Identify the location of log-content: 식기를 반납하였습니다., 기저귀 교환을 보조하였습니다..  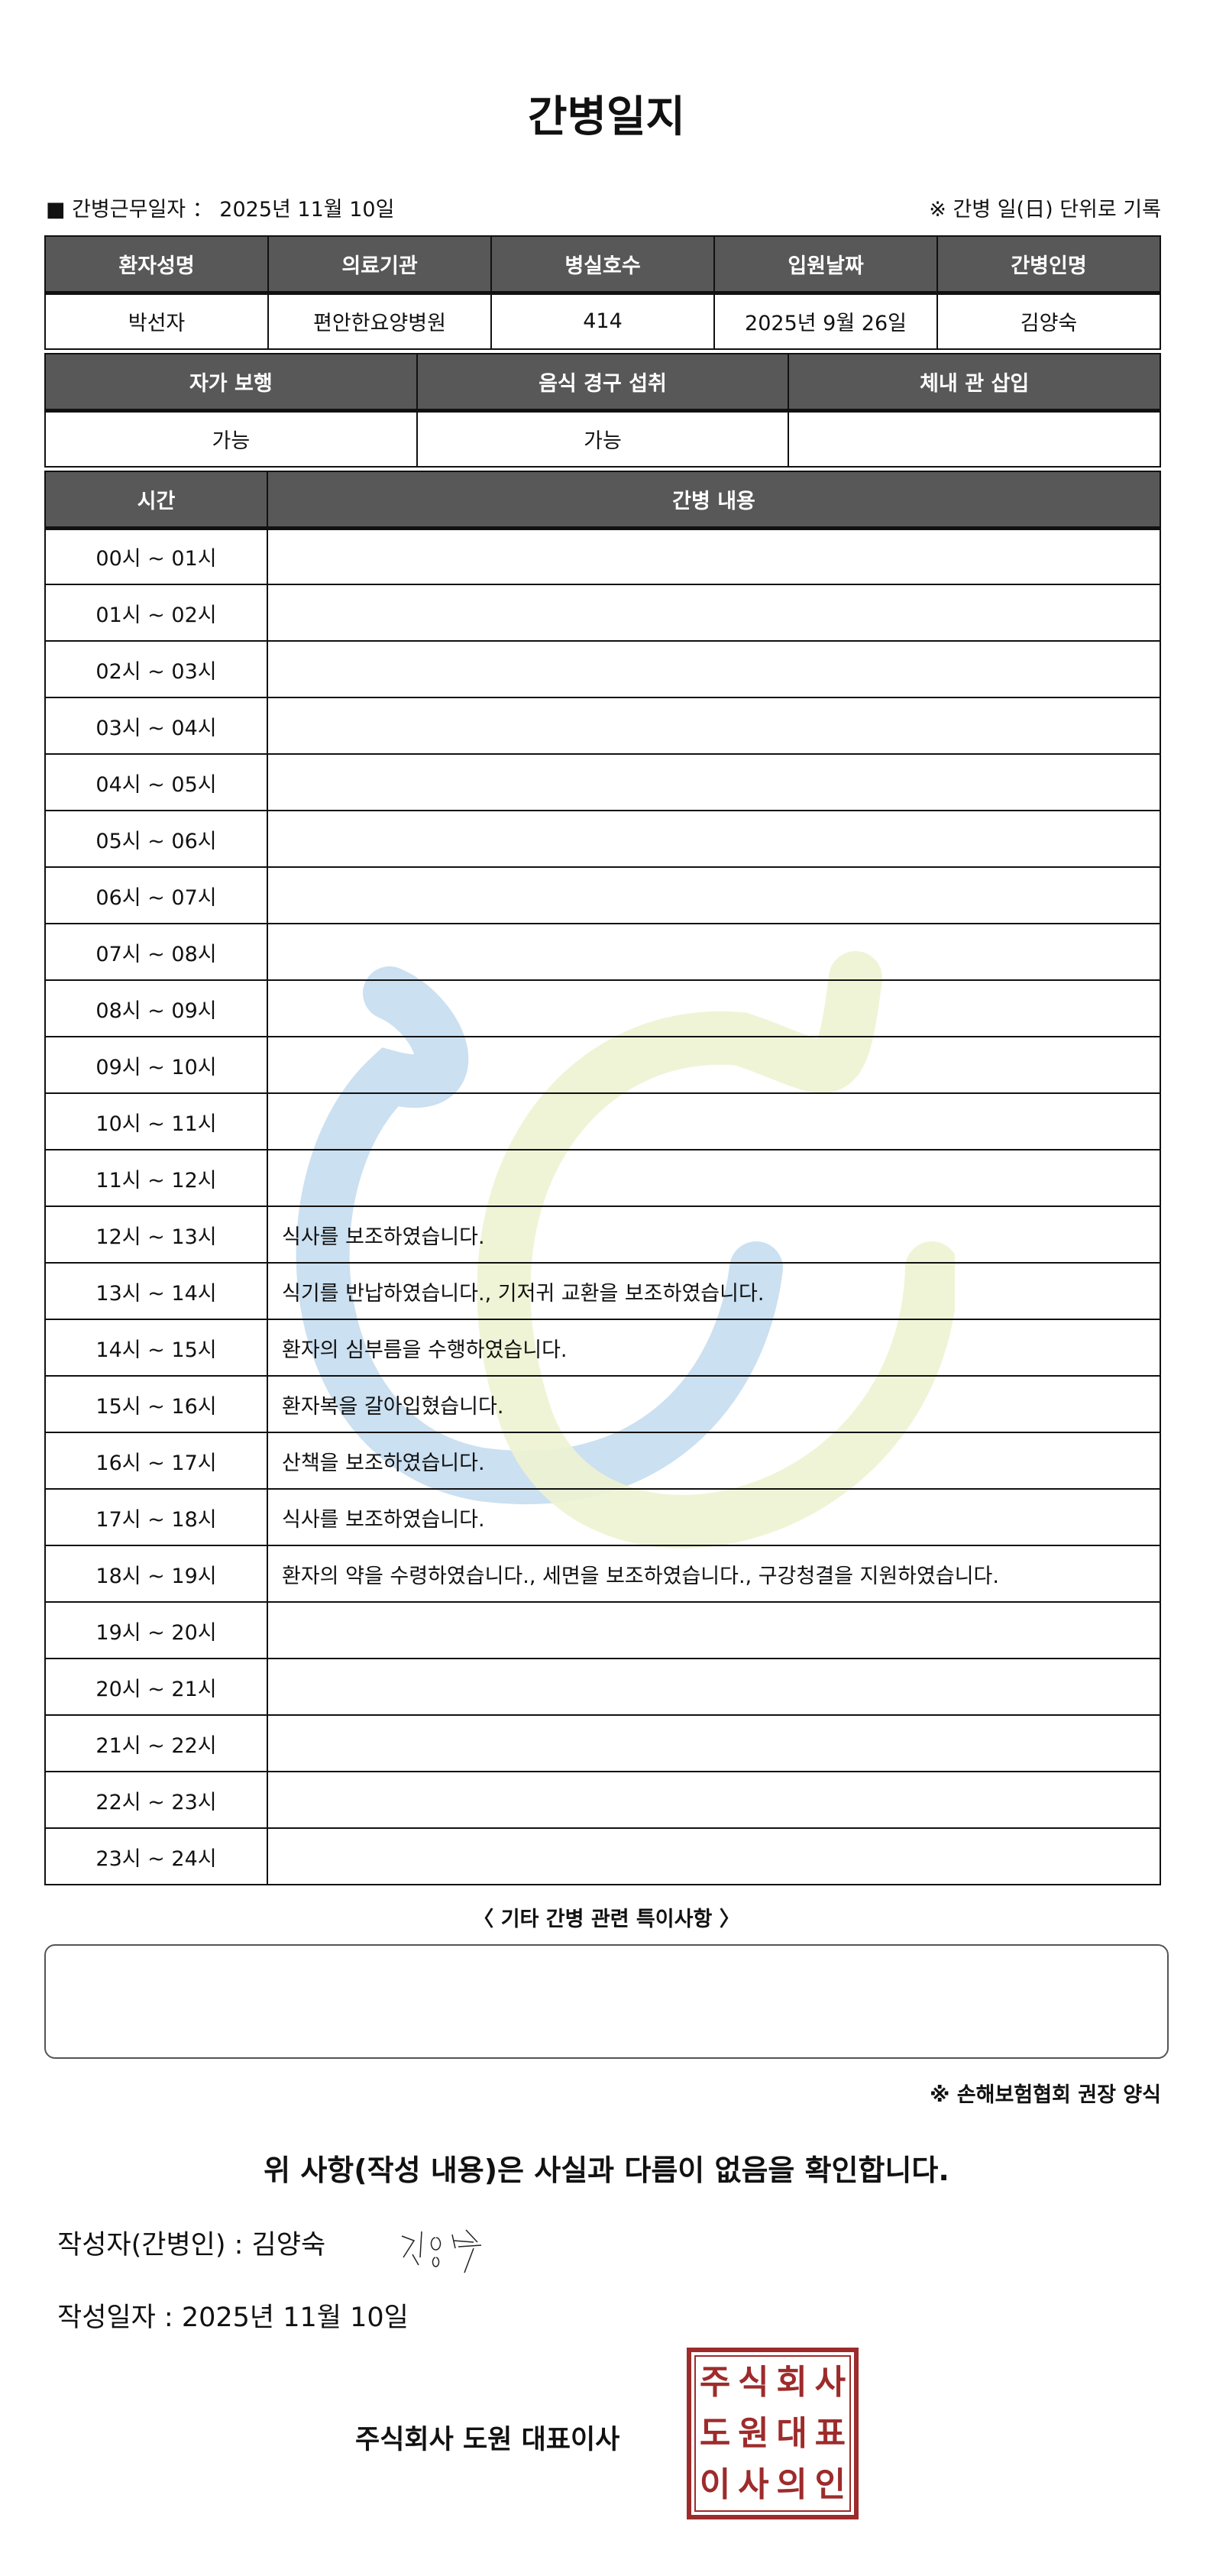
(714, 1291).